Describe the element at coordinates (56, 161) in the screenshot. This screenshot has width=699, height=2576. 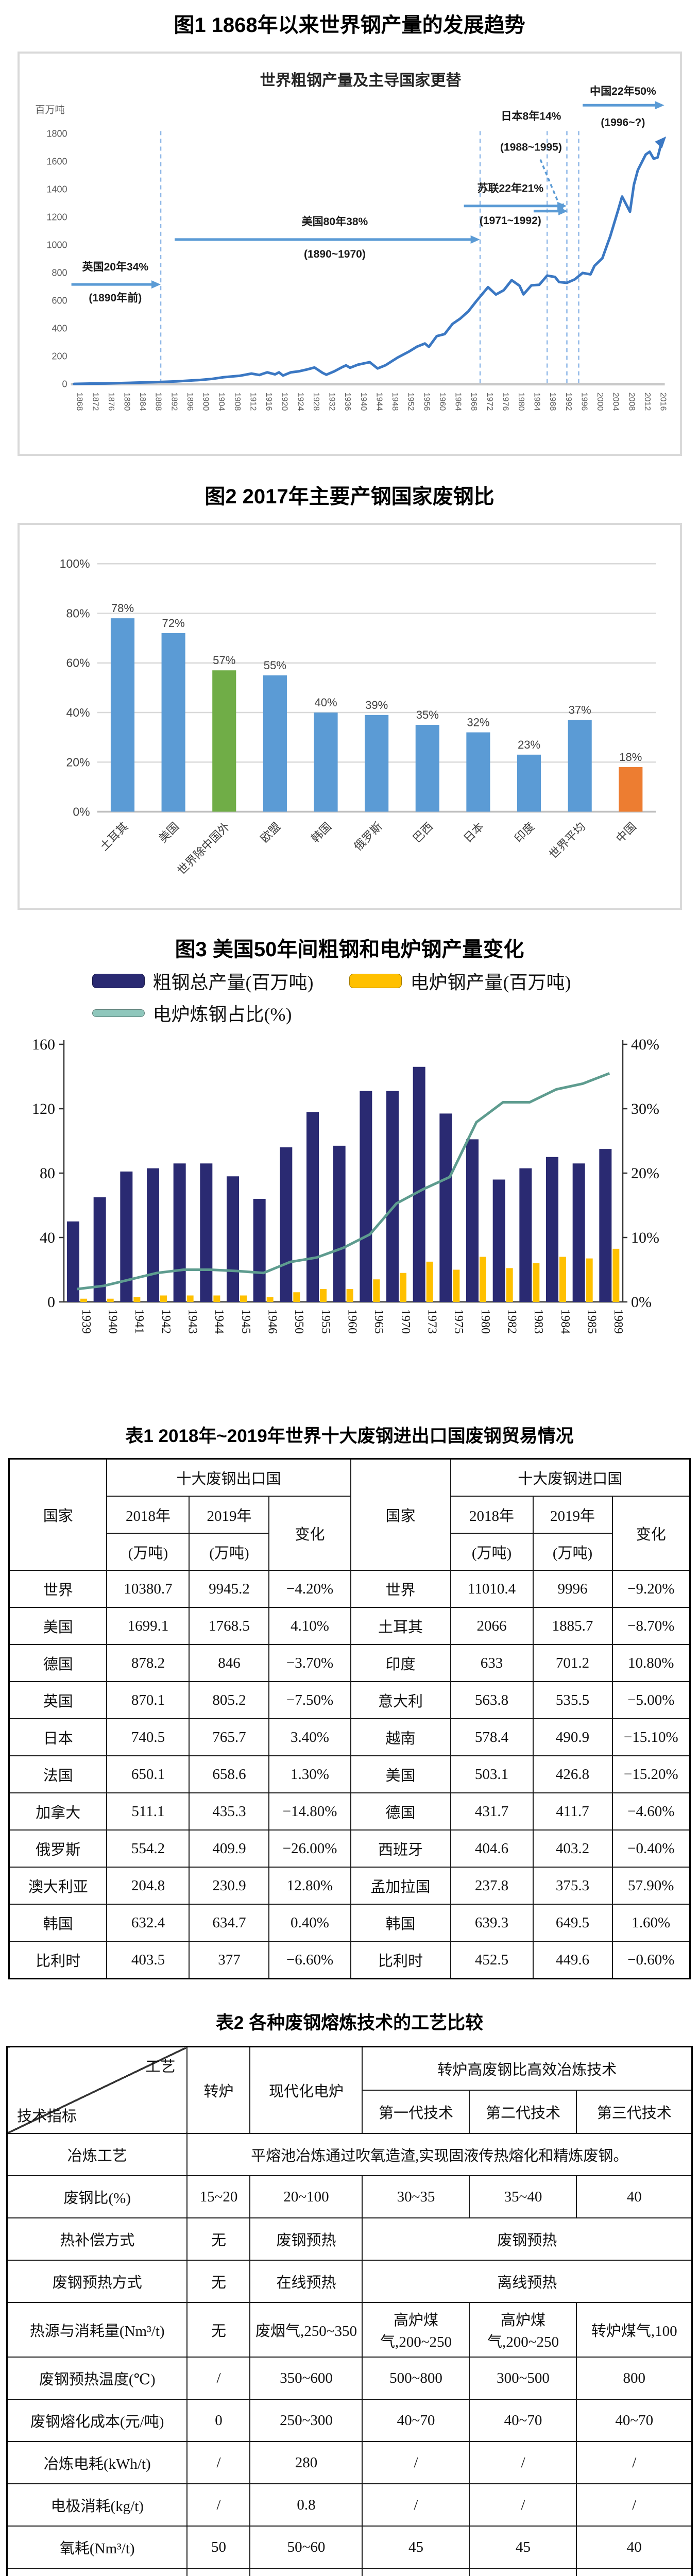
I see `y-tick-label: 1600` at that location.